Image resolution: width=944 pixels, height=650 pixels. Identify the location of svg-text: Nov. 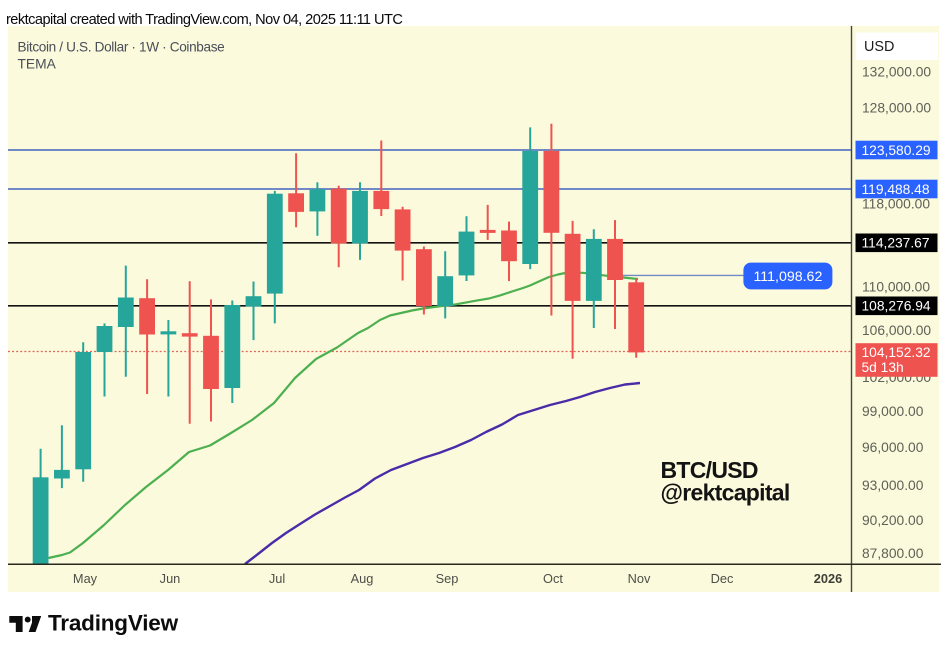
(639, 578).